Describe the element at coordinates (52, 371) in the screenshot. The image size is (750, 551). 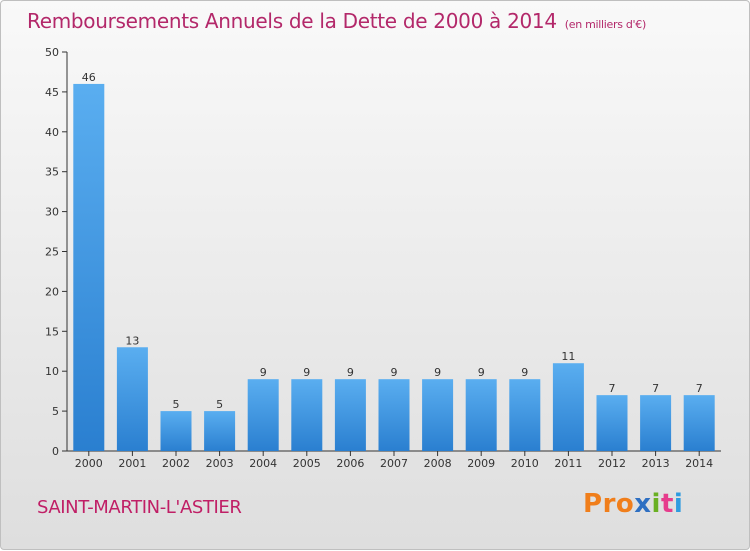
I see `y-tick-label: 10` at that location.